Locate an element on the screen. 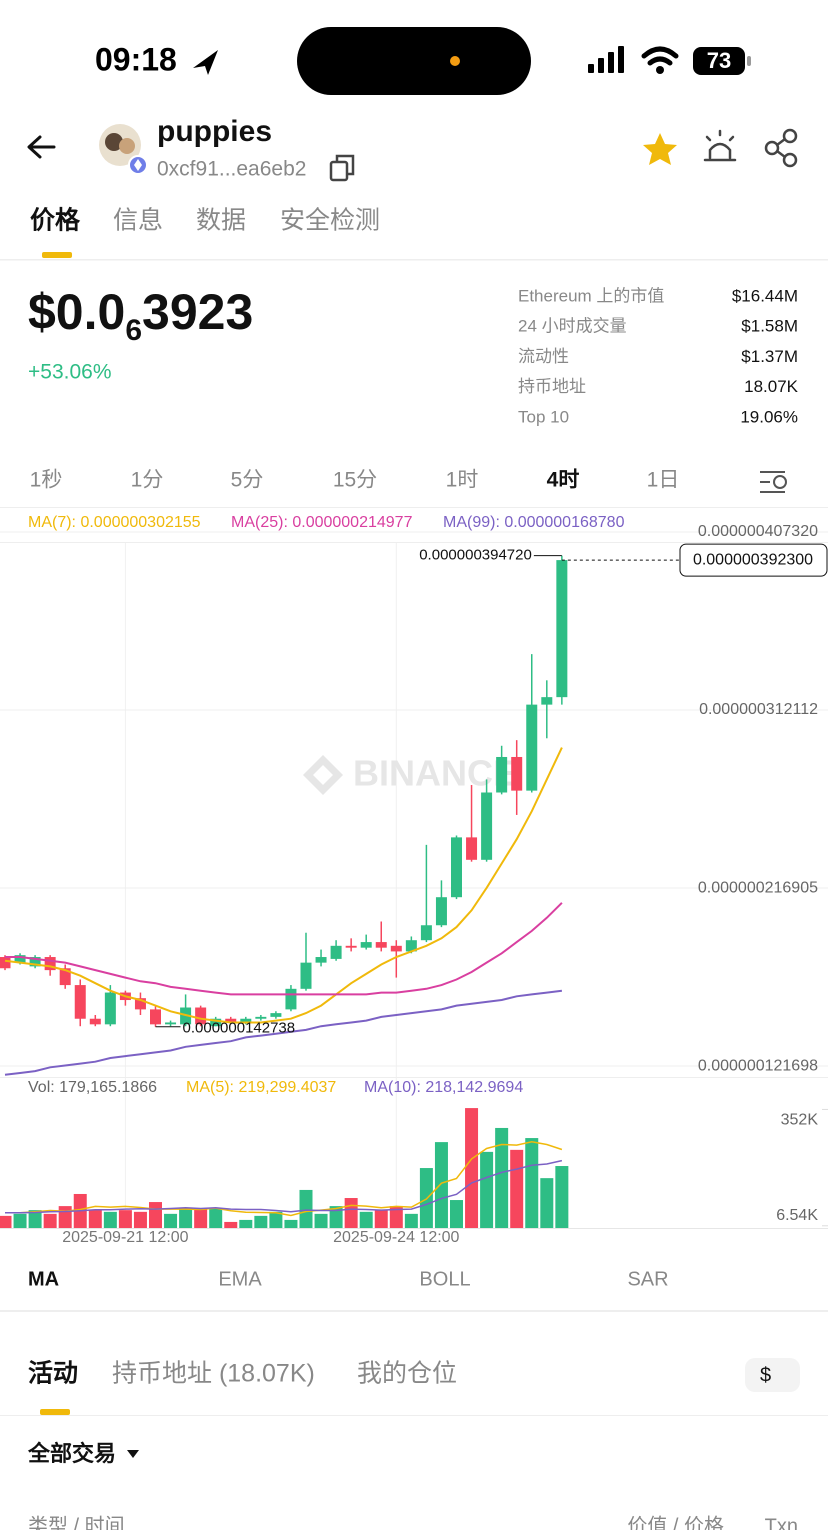 Image resolution: width=828 pixels, height=1530 pixels. share-button is located at coordinates (781, 148).